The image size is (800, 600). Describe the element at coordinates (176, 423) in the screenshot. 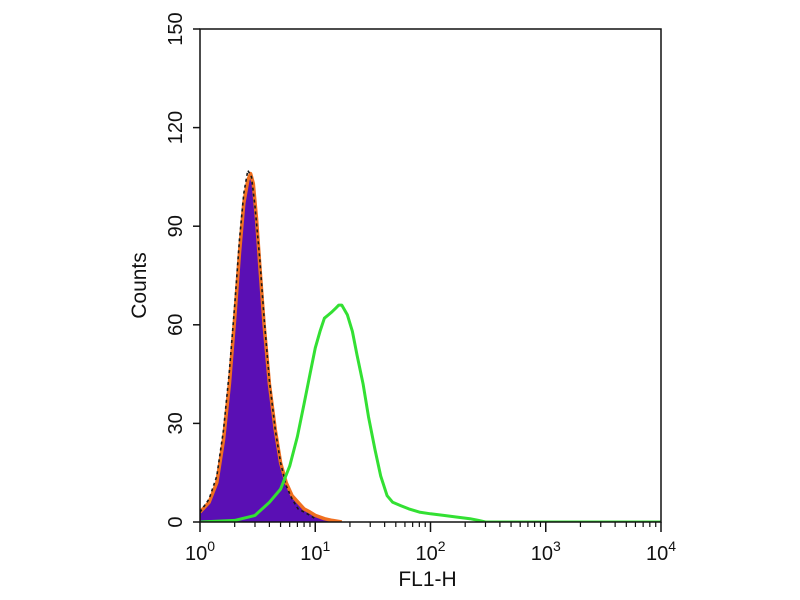

I see `y-tick-label: 30` at that location.